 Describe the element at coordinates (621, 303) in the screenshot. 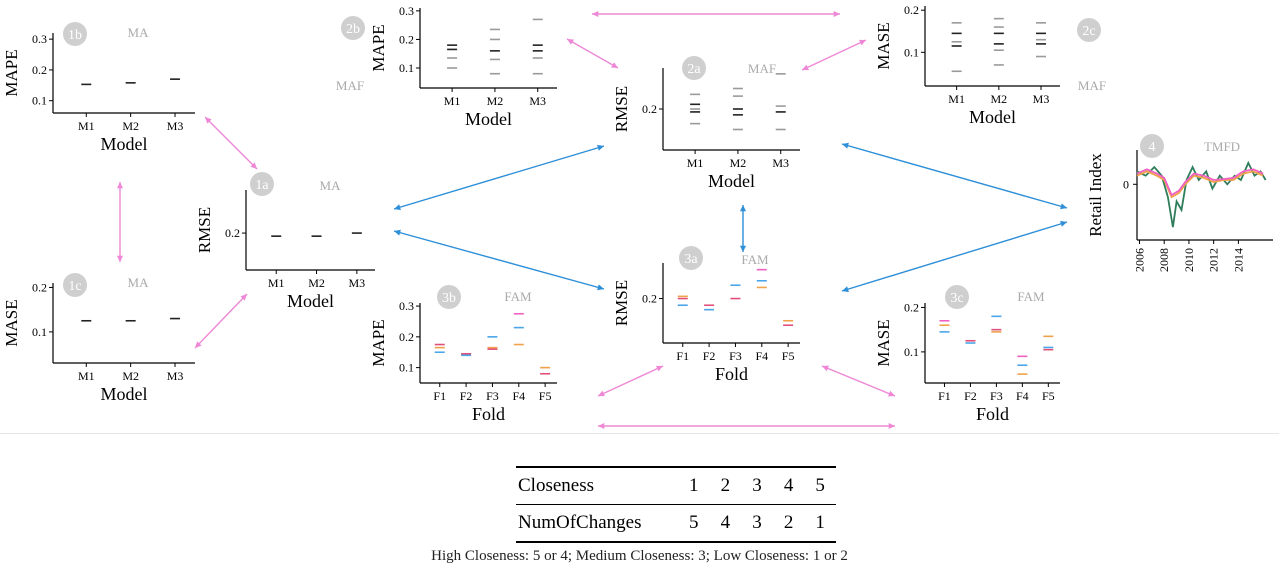

I see `y-axis-label: RMSE` at that location.